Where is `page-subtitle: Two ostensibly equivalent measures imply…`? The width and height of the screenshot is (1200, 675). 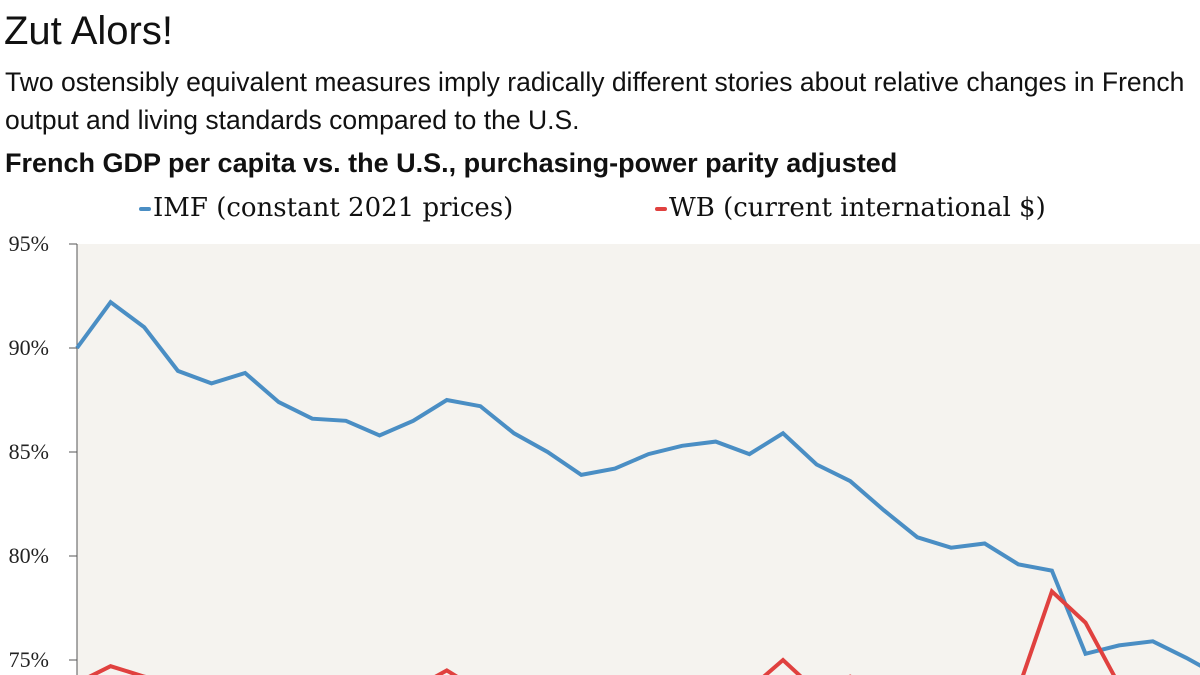 page-subtitle: Two ostensibly equivalent measures imply… is located at coordinates (595, 101).